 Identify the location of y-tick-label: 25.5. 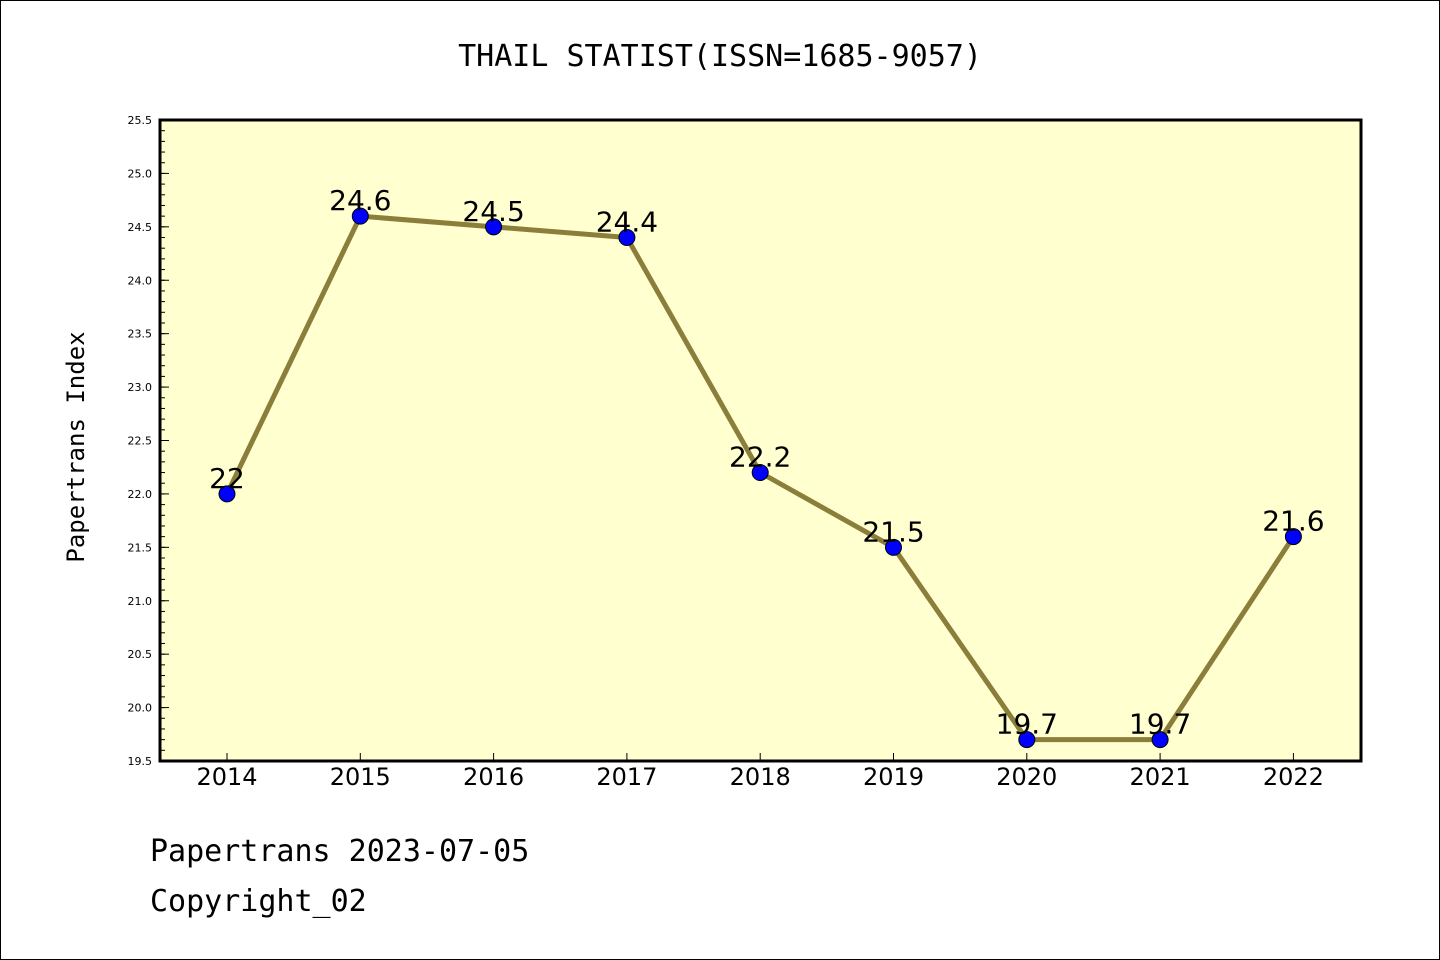
(140, 120).